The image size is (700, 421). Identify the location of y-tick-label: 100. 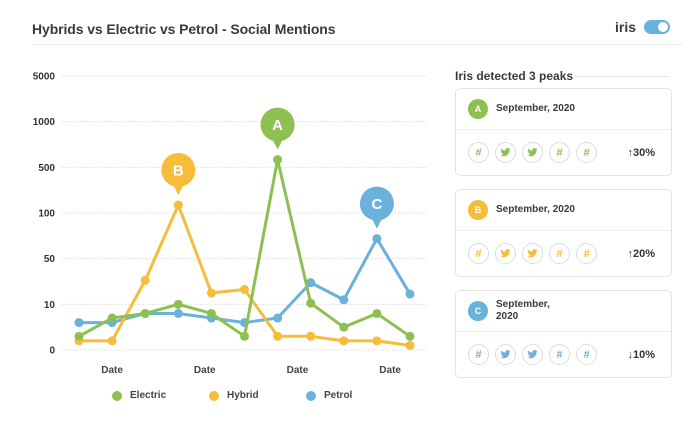
(46, 214).